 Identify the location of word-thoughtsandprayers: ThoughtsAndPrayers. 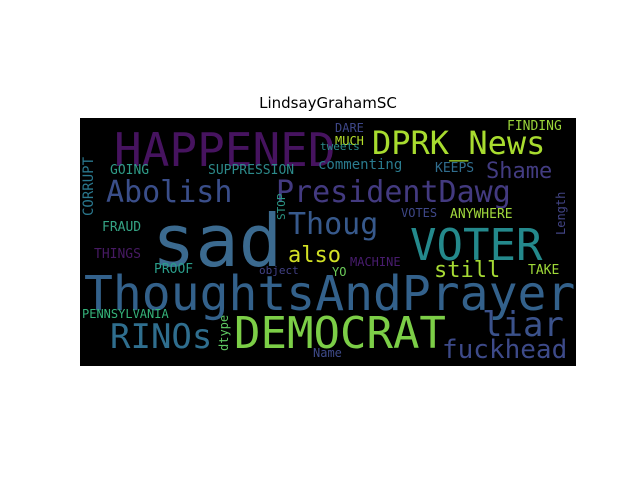
(330, 294).